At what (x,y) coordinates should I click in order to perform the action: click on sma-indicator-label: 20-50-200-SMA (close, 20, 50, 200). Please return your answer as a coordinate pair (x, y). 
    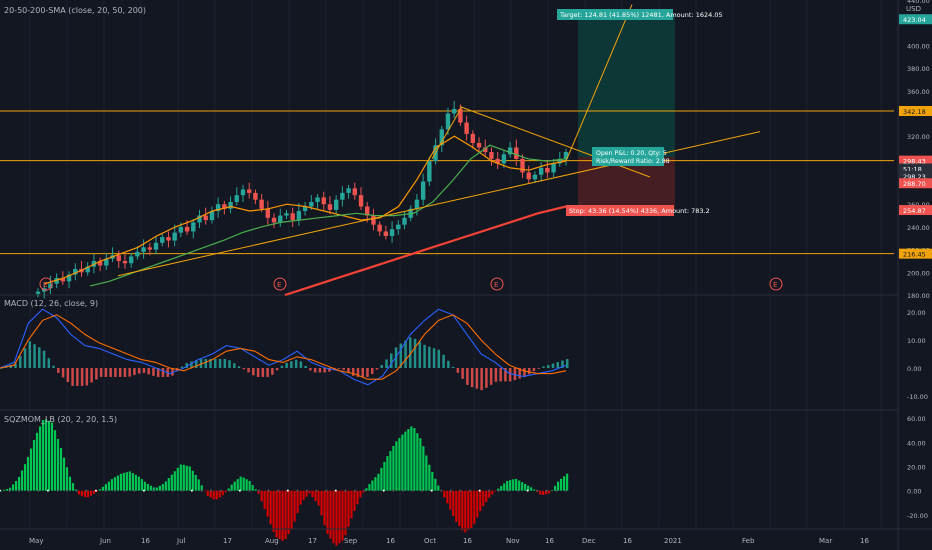
    Looking at the image, I should click on (75, 10).